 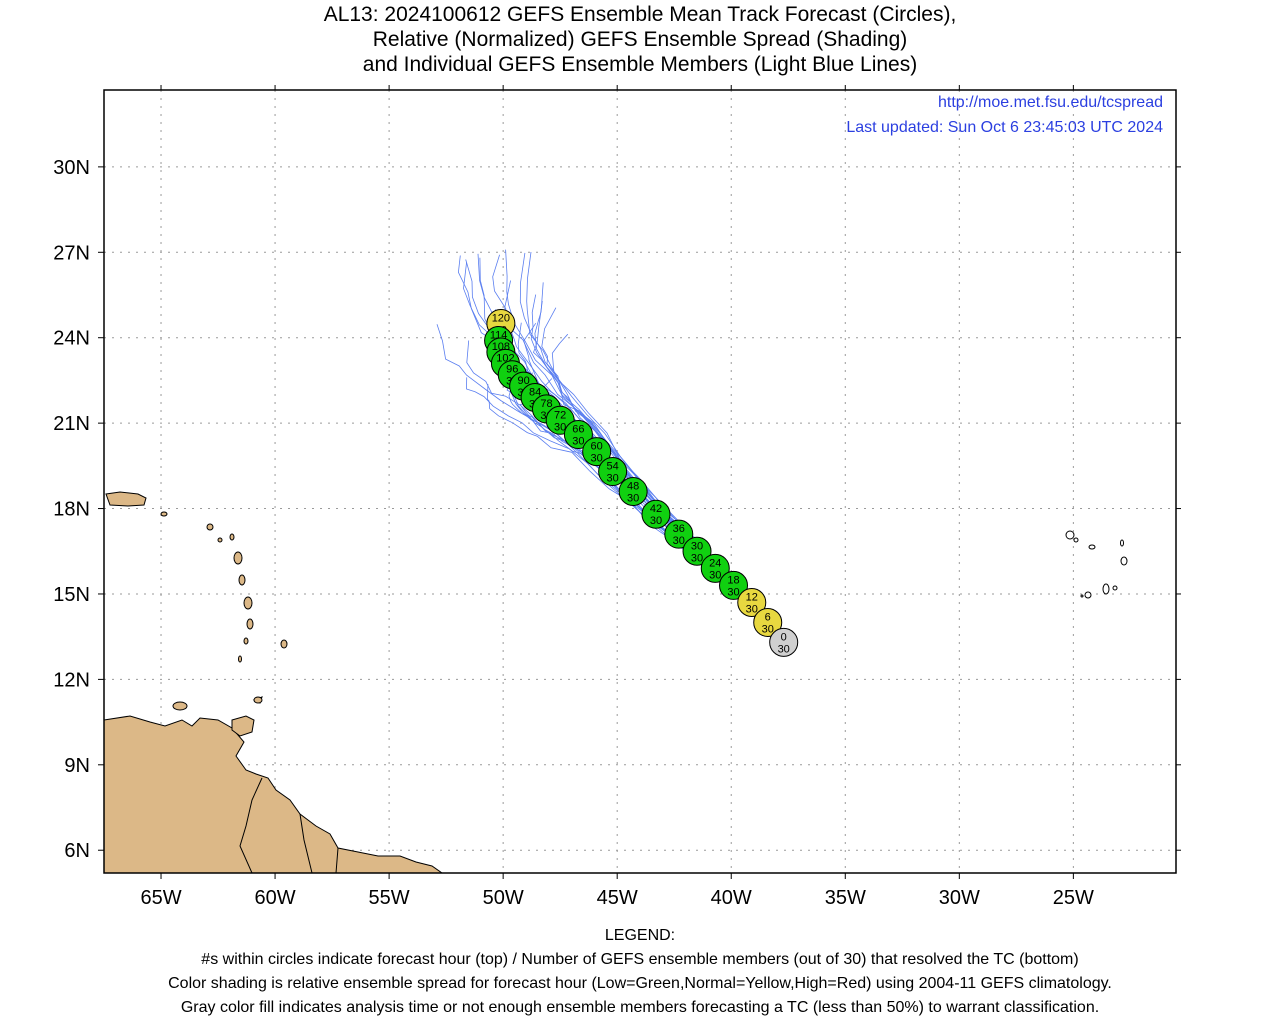 What do you see at coordinates (224, 611) in the screenshot?
I see `lesser-antilles` at bounding box center [224, 611].